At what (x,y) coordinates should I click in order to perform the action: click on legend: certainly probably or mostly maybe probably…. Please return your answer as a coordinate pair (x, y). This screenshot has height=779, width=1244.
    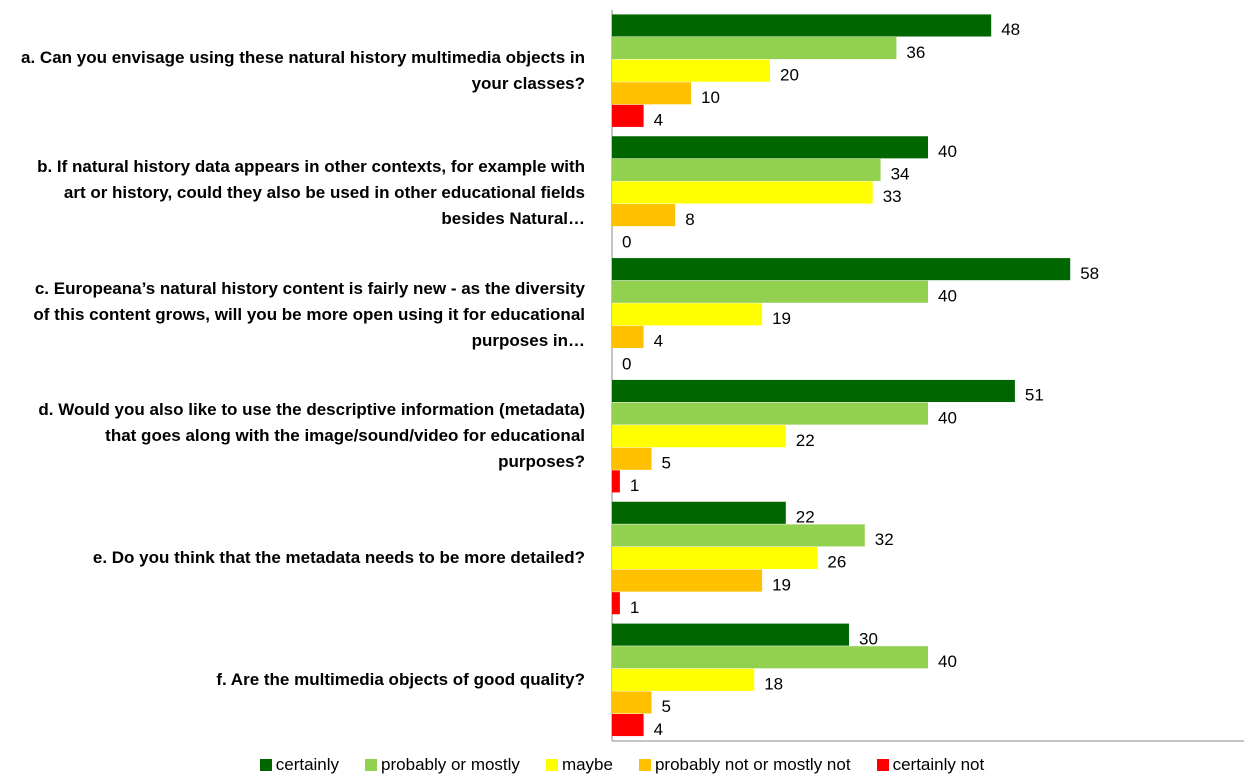
    Looking at the image, I should click on (622, 765).